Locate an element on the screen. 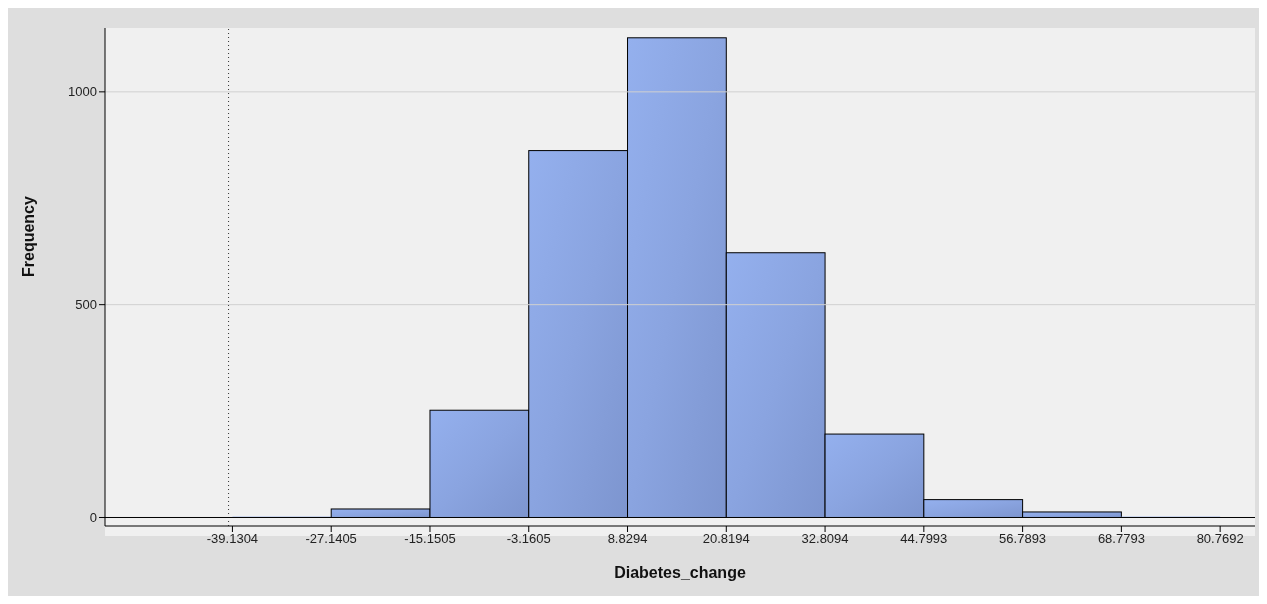 The width and height of the screenshot is (1267, 604). x-tick-label: 44.7993 is located at coordinates (924, 539).